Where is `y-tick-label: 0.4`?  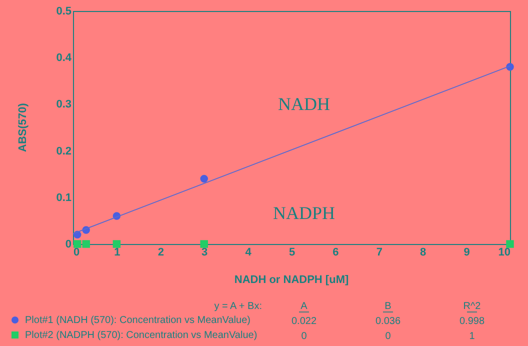
y-tick-label: 0.4 is located at coordinates (64, 58).